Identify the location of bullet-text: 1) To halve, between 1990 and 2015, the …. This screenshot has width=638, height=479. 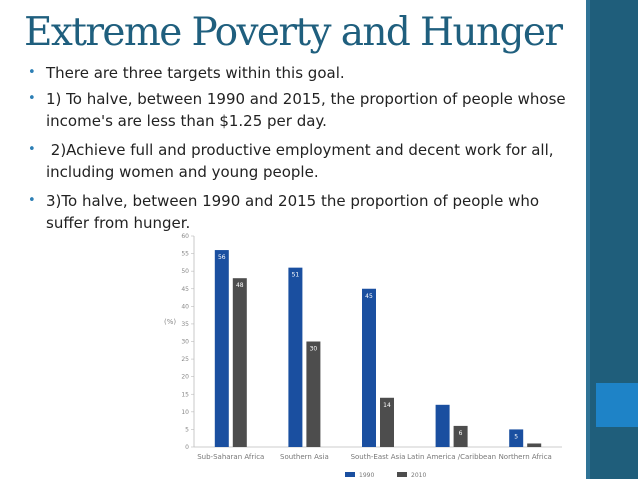
(306, 110).